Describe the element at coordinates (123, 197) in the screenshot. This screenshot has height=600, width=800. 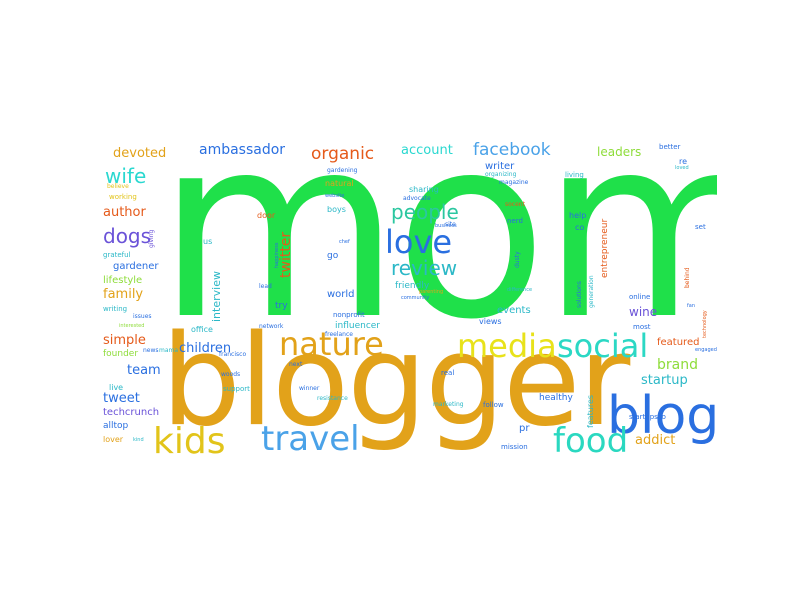
I see `word-working: working` at that location.